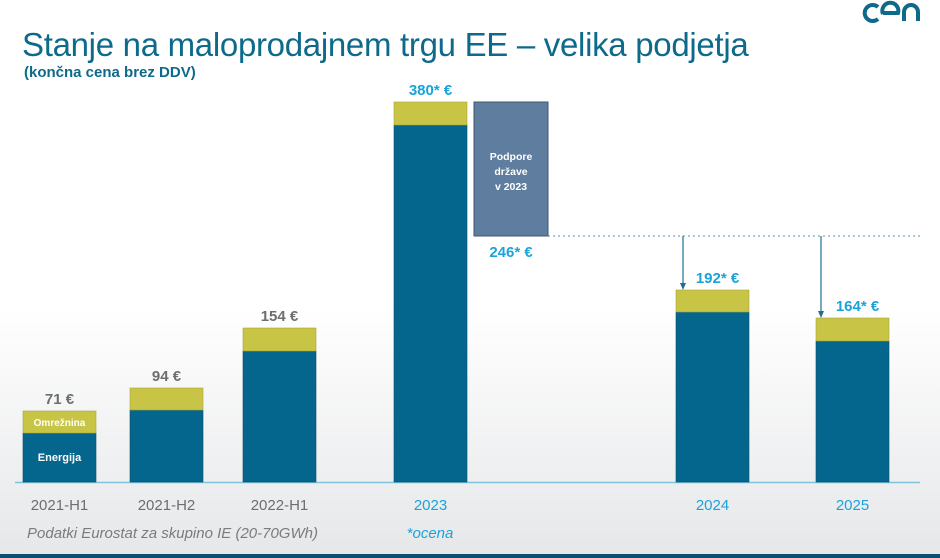 Image resolution: width=940 pixels, height=558 pixels. What do you see at coordinates (430, 303) in the screenshot?
I see `bar-energija-2023` at bounding box center [430, 303].